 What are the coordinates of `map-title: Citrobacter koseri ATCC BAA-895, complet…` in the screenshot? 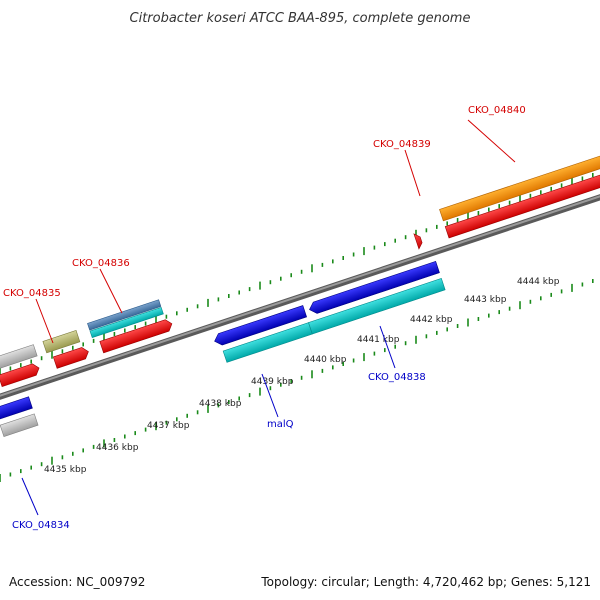 It's located at (300, 18).